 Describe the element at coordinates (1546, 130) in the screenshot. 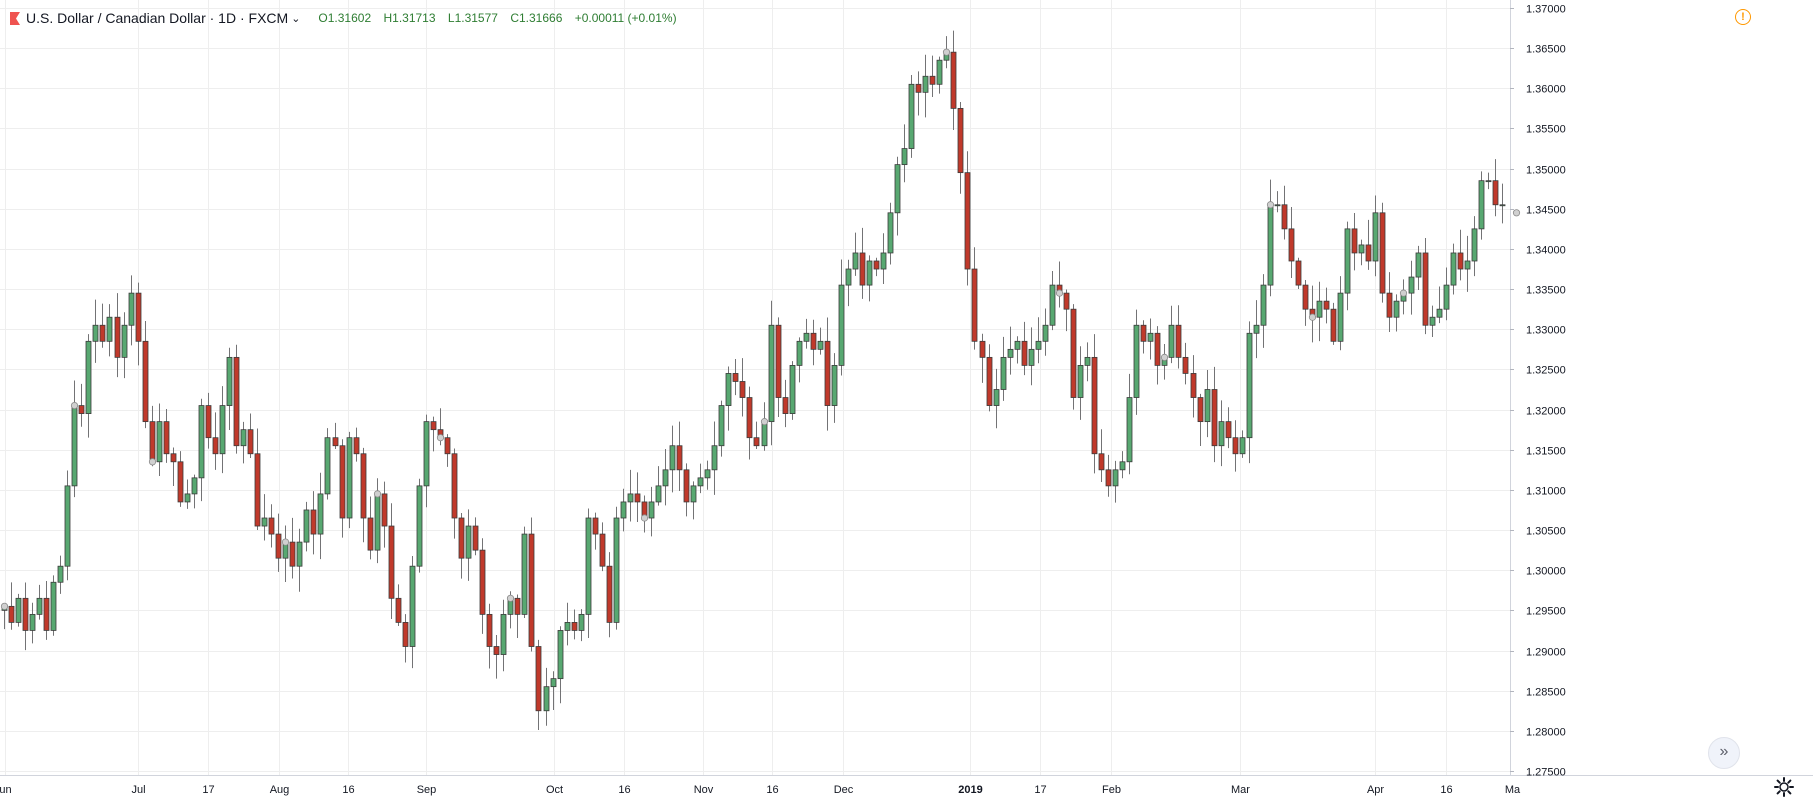

I see `y-tick-label: 1.35500` at that location.